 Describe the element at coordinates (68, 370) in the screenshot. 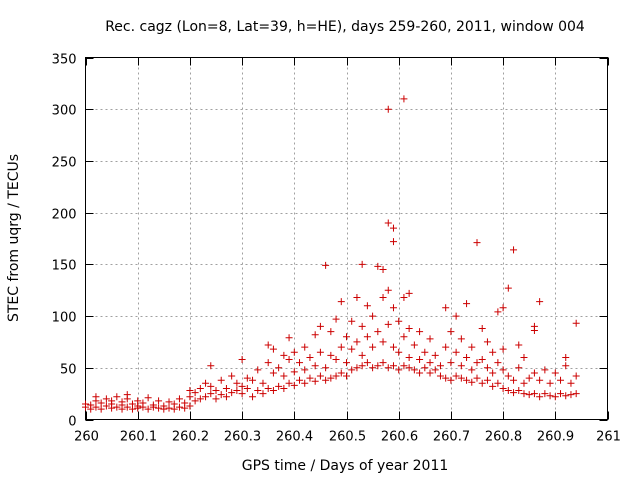

I see `y-tick-label: 50` at that location.